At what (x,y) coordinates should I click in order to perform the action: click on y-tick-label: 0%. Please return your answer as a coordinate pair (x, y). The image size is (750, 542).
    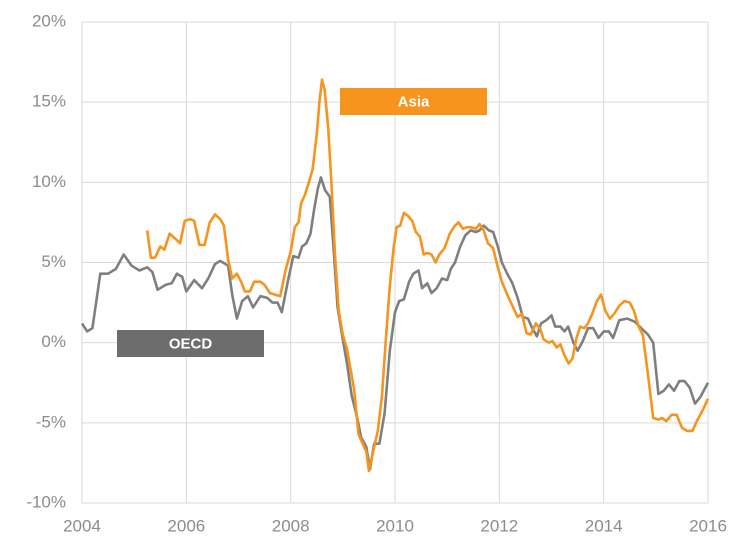
    Looking at the image, I should click on (53, 341).